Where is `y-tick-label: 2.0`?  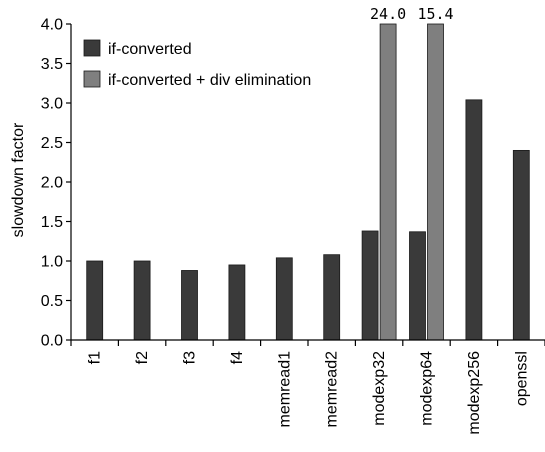
y-tick-label: 2.0 is located at coordinates (52, 183).